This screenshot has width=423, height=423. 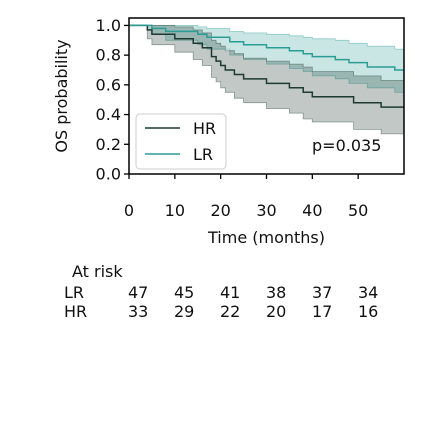 What do you see at coordinates (276, 292) in the screenshot?
I see `at-risk-count: 38` at bounding box center [276, 292].